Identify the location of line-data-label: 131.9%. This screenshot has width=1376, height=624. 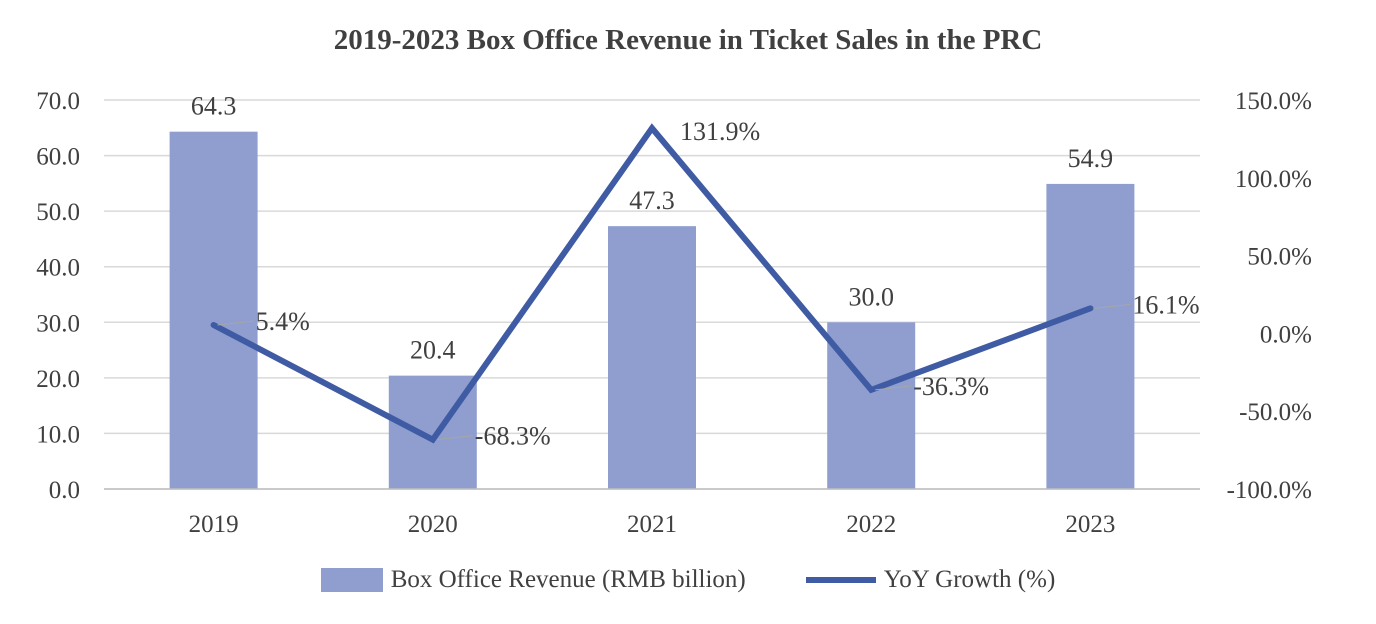
(720, 131).